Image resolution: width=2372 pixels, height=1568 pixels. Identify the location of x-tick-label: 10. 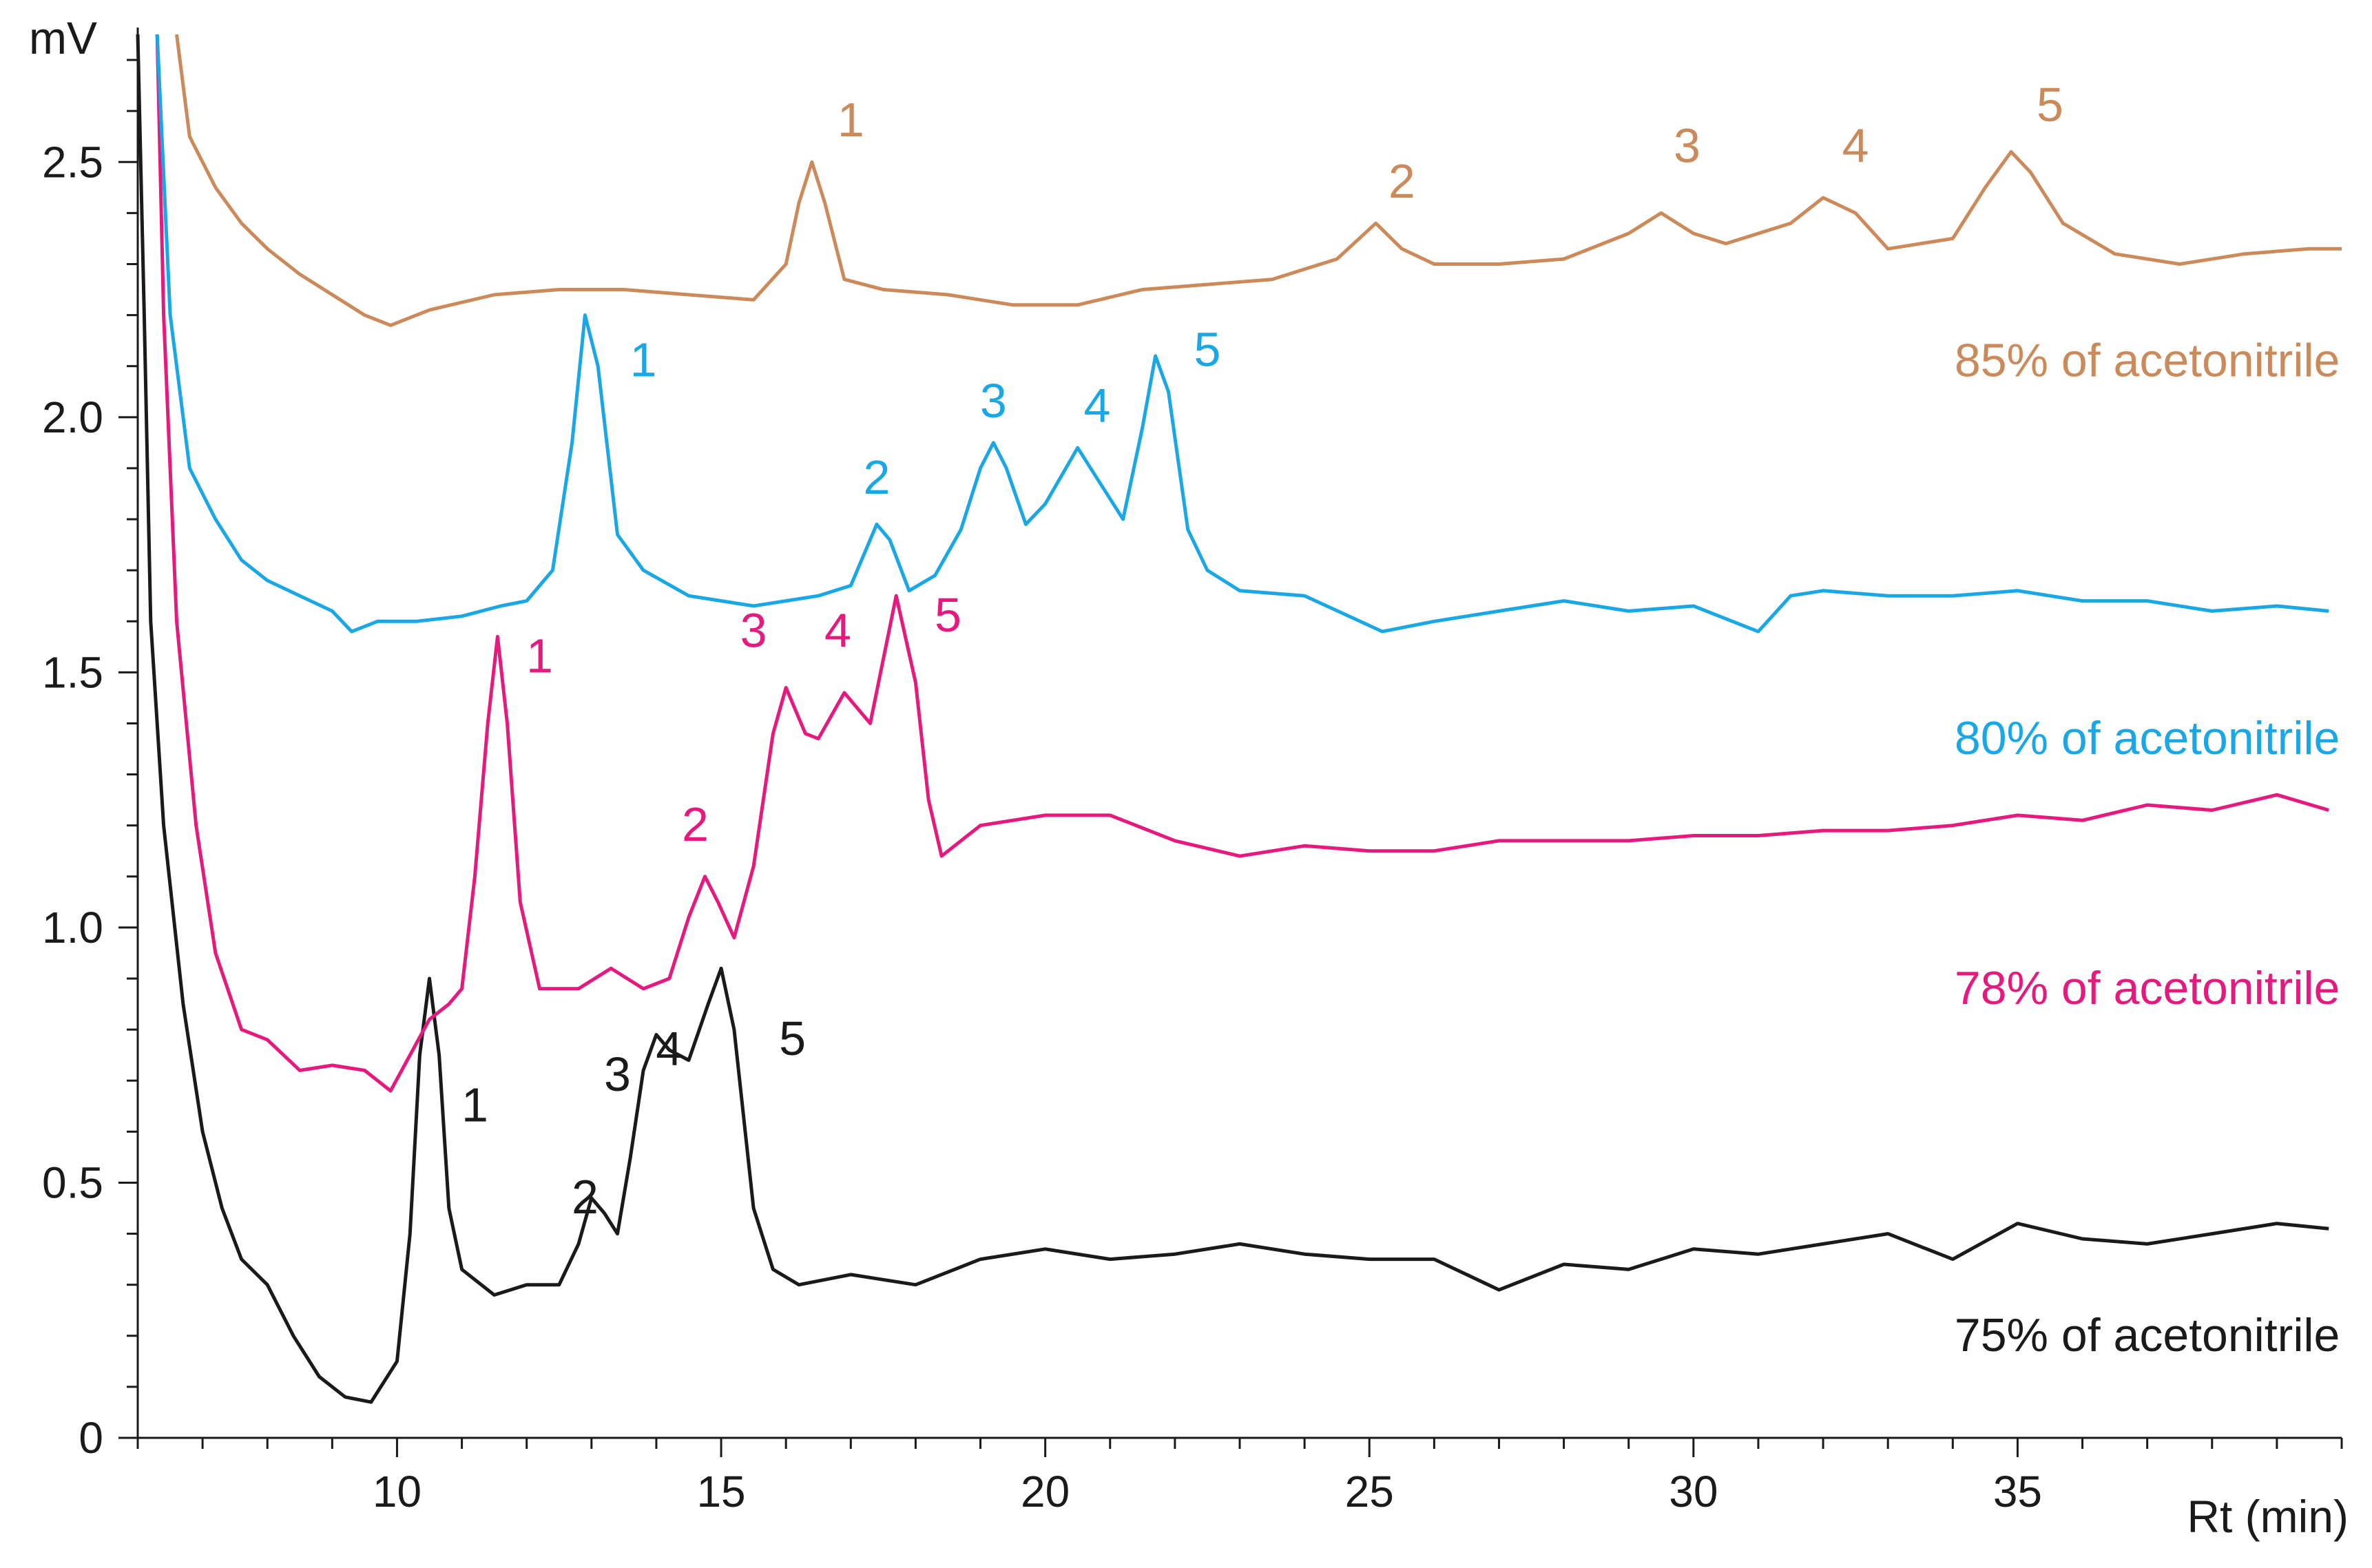
(397, 1491).